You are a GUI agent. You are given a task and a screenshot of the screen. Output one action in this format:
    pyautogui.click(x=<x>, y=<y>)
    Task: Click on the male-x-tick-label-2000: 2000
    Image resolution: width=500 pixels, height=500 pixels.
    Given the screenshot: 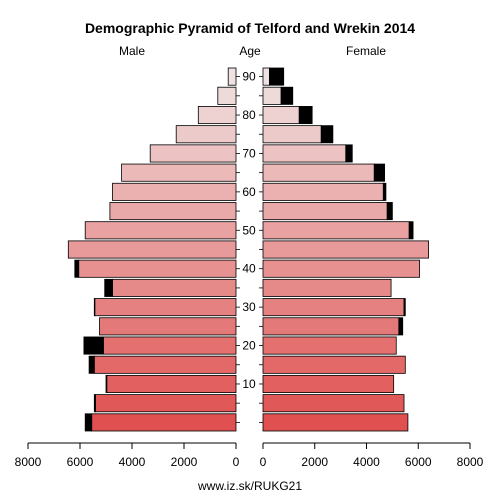 What is the action you would take?
    pyautogui.click(x=184, y=462)
    